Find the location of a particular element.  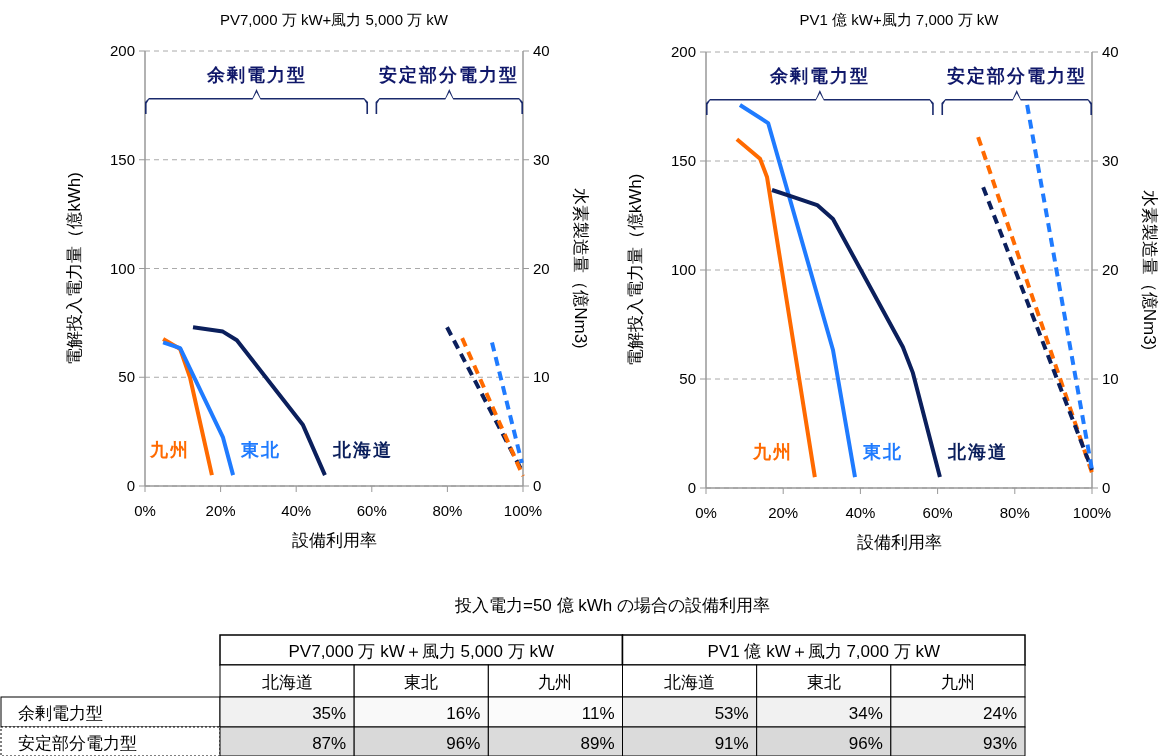

data-label: 89% is located at coordinates (597, 743).